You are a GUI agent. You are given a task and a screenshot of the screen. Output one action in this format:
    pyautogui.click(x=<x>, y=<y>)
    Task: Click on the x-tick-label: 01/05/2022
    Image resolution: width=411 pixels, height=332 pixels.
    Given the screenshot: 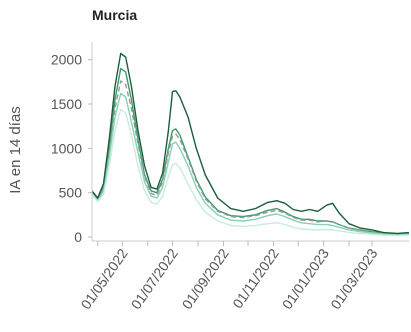 What is the action you would take?
    pyautogui.click(x=104, y=278)
    